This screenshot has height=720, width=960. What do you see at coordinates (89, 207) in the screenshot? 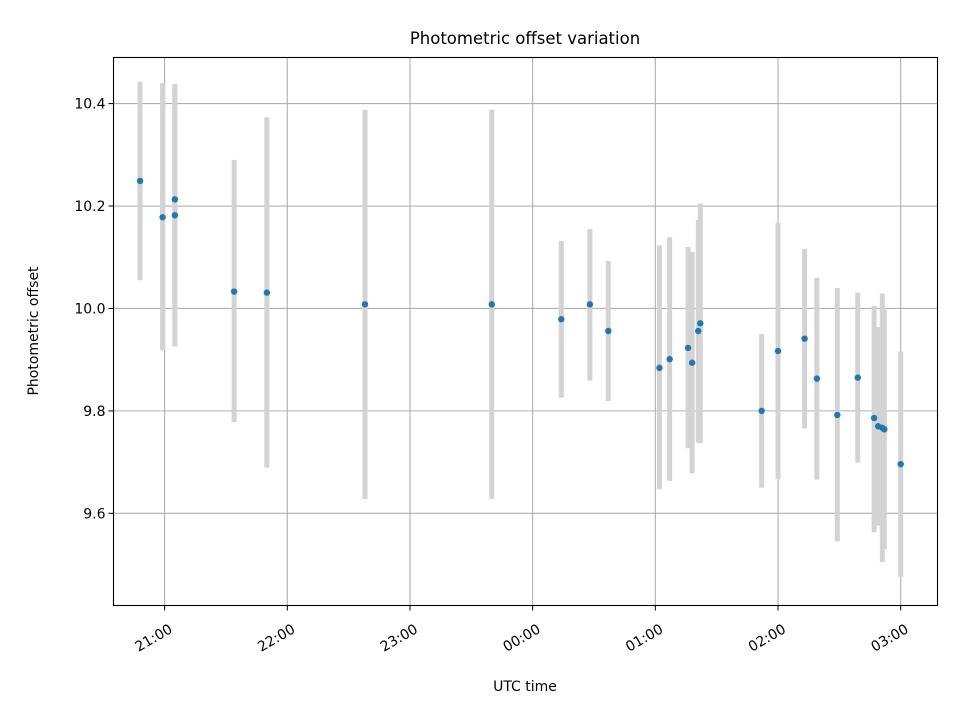
I see `y-tick-label: 10.2` at bounding box center [89, 207].